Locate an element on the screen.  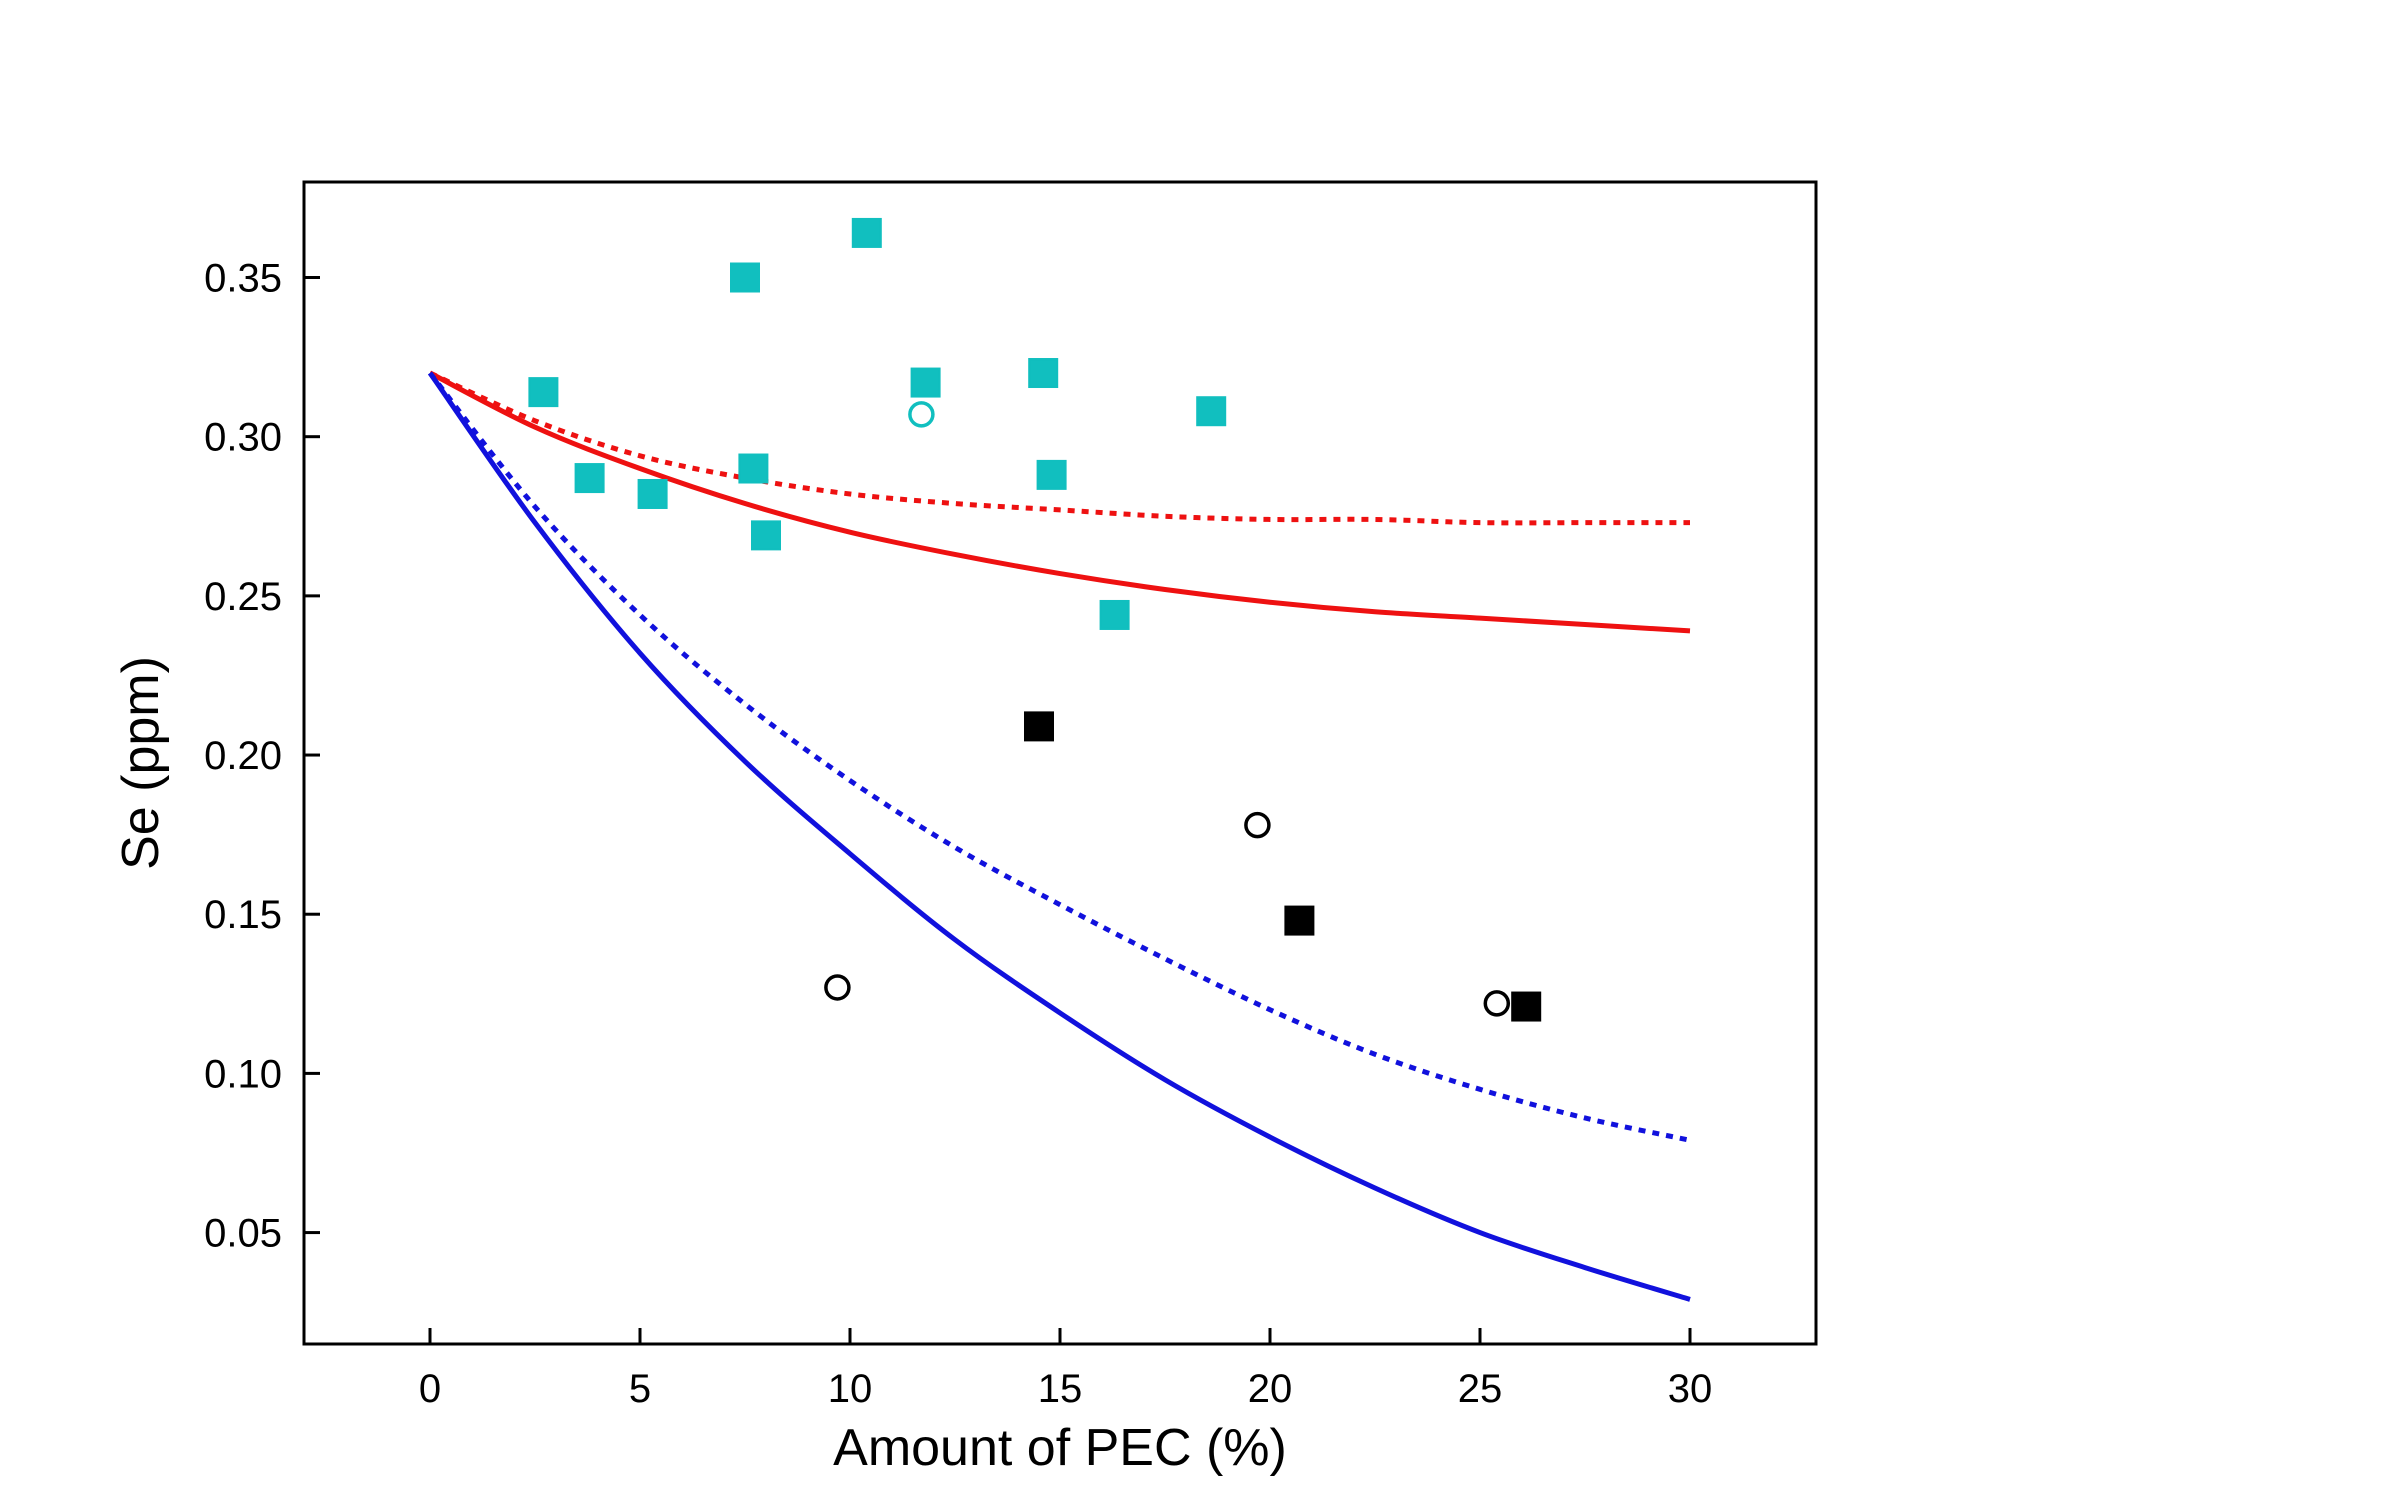
x-tick-label: 30 is located at coordinates (1690, 1389).